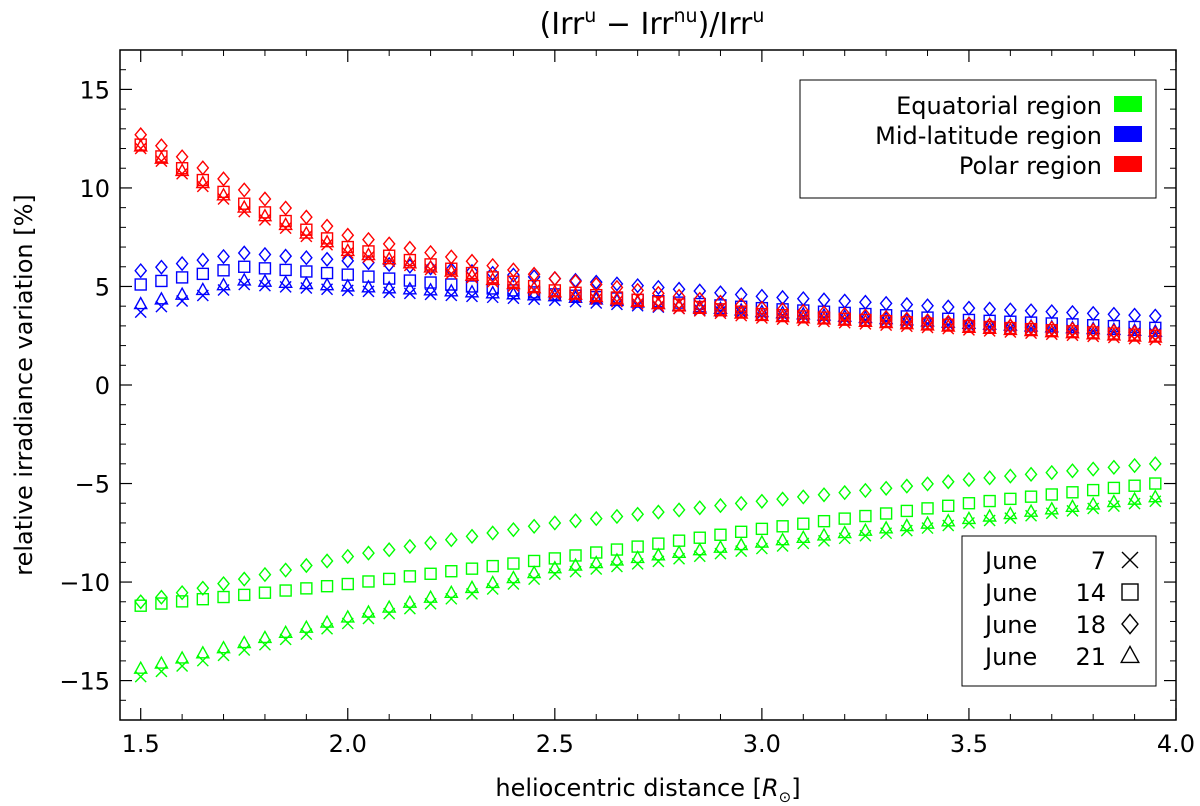  I want to click on mid-latitude-cross-point, so click(202, 295).